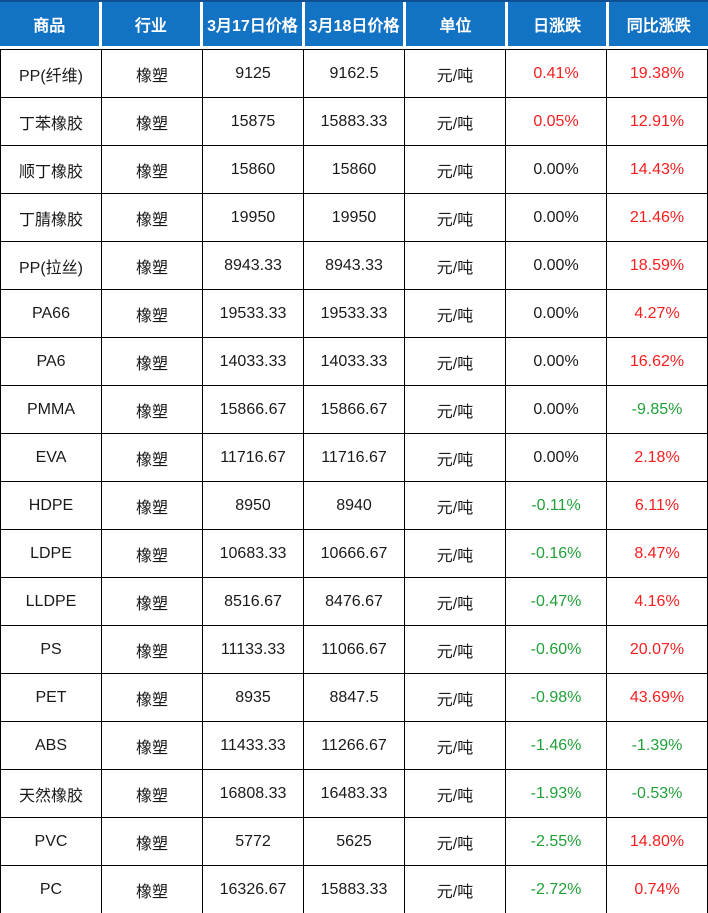 The height and width of the screenshot is (913, 708). Describe the element at coordinates (151, 24) in the screenshot. I see `column-header-industry: 行业` at that location.